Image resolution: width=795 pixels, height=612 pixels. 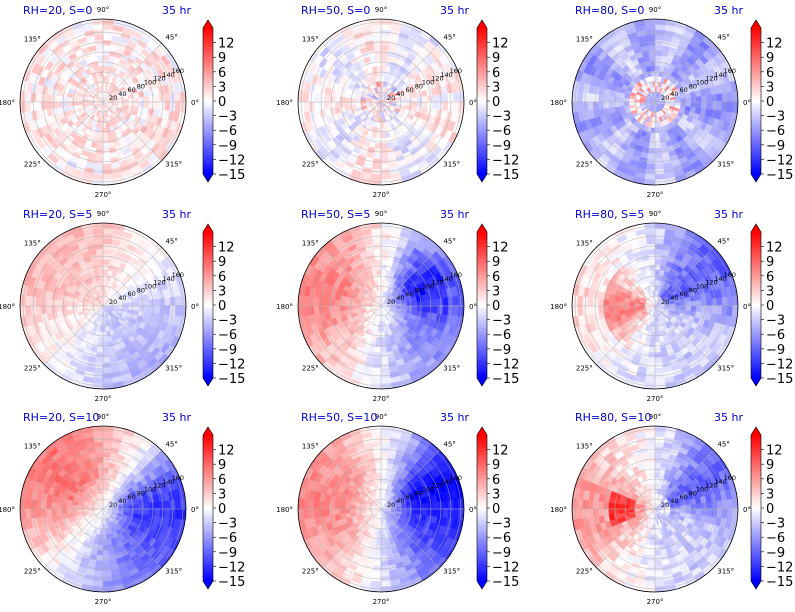 I want to click on panel-time-label: 35 hr, so click(x=728, y=214).